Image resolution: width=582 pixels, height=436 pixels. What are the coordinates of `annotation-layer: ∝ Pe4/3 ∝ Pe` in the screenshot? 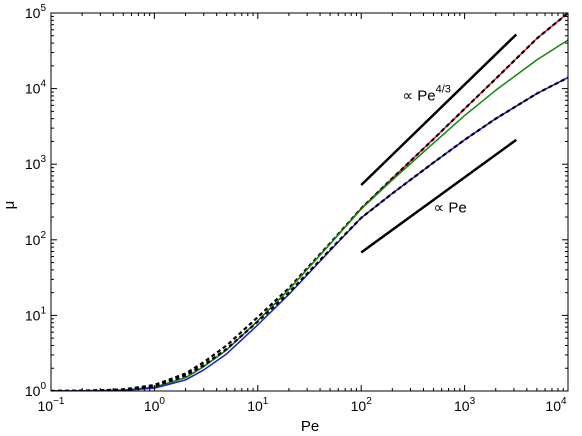 It's located at (434, 149).